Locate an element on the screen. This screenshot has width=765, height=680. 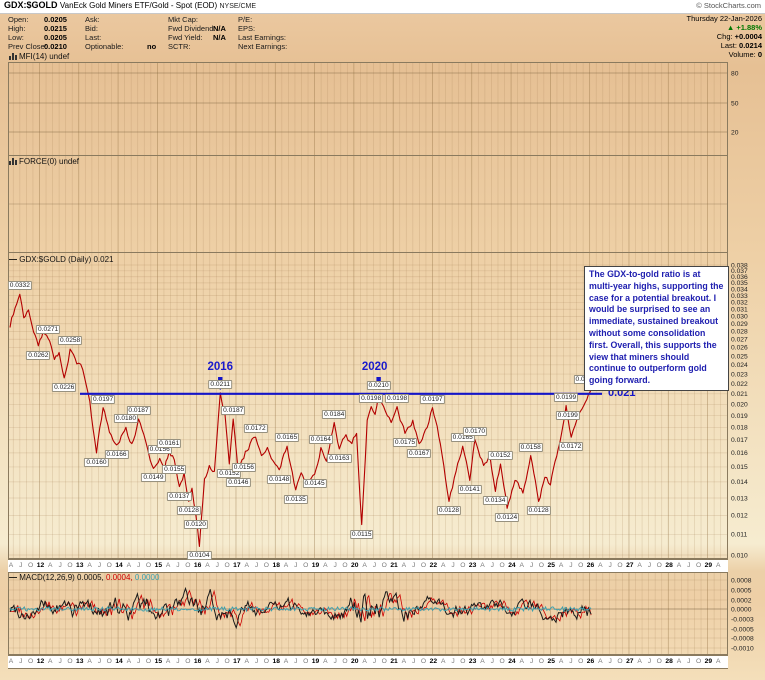
x-axis-tick: 16 is located at coordinates (197, 661).